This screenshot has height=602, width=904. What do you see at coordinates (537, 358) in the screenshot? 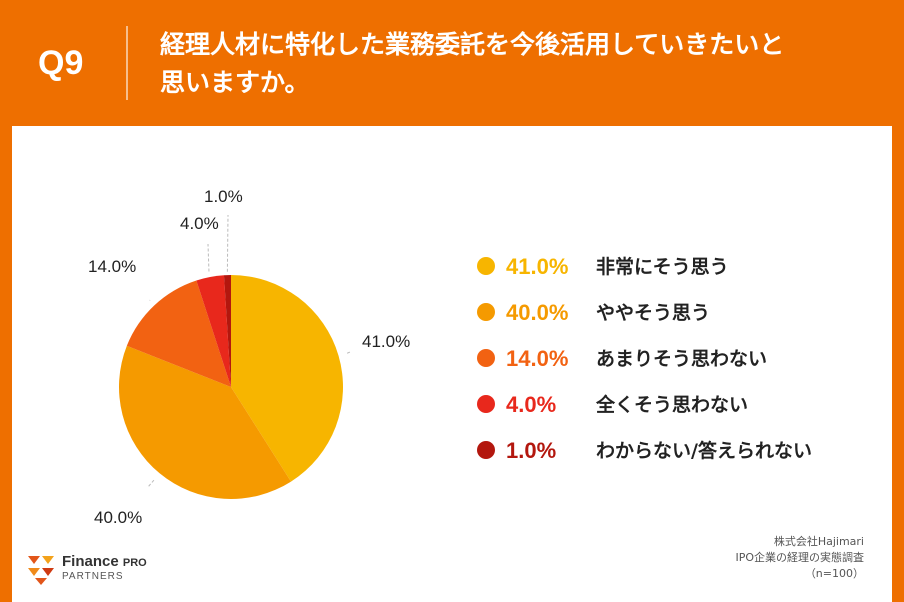
I see `legend-percent: 14.0%` at bounding box center [537, 358].